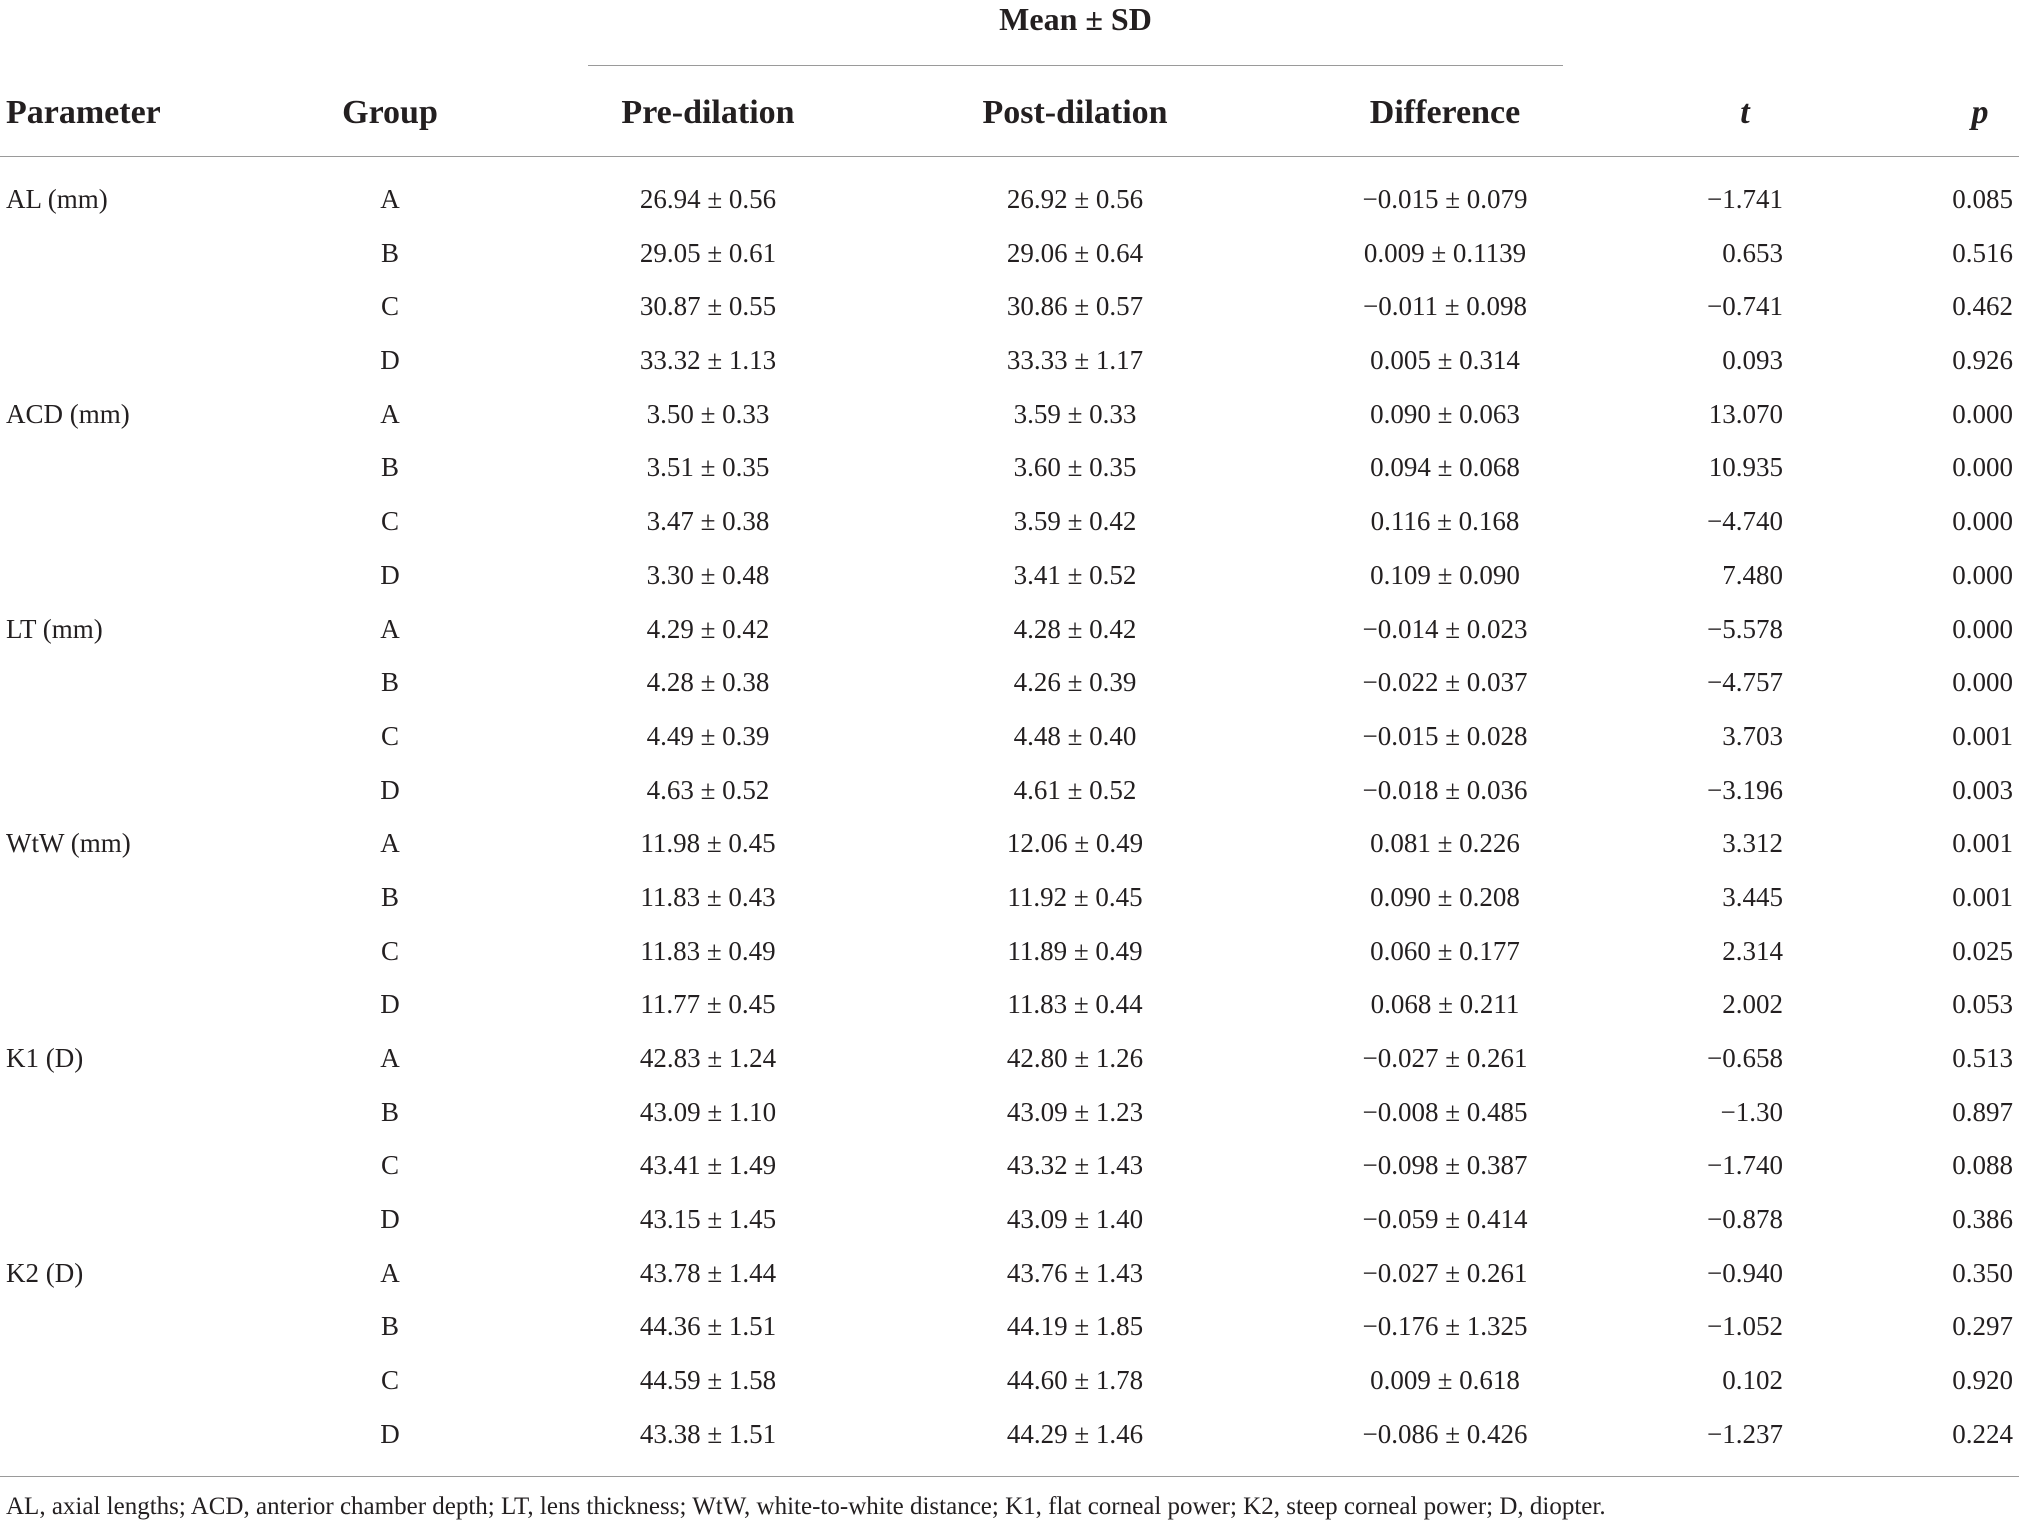 The width and height of the screenshot is (2019, 1527). What do you see at coordinates (1075, 1165) in the screenshot?
I see `post-dilation-cell: 43.32 ± 1.43` at bounding box center [1075, 1165].